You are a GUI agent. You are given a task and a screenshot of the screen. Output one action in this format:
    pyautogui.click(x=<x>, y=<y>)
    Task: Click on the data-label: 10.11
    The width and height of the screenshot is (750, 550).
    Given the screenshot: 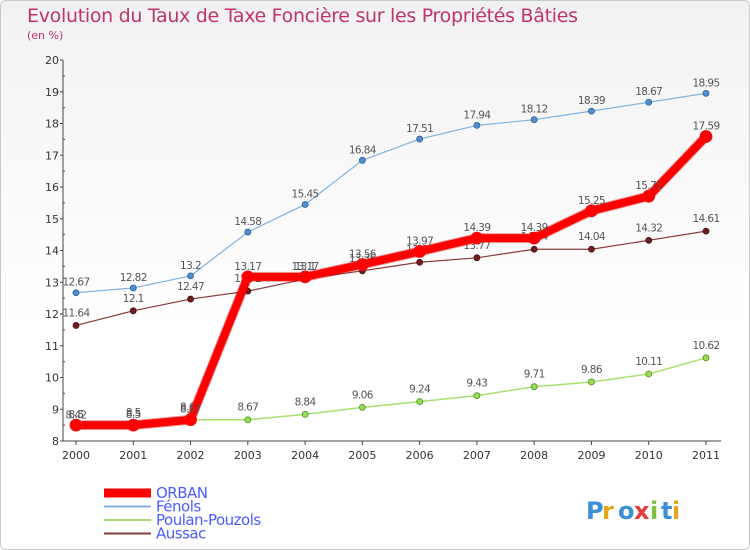 What is the action you would take?
    pyautogui.click(x=648, y=362)
    